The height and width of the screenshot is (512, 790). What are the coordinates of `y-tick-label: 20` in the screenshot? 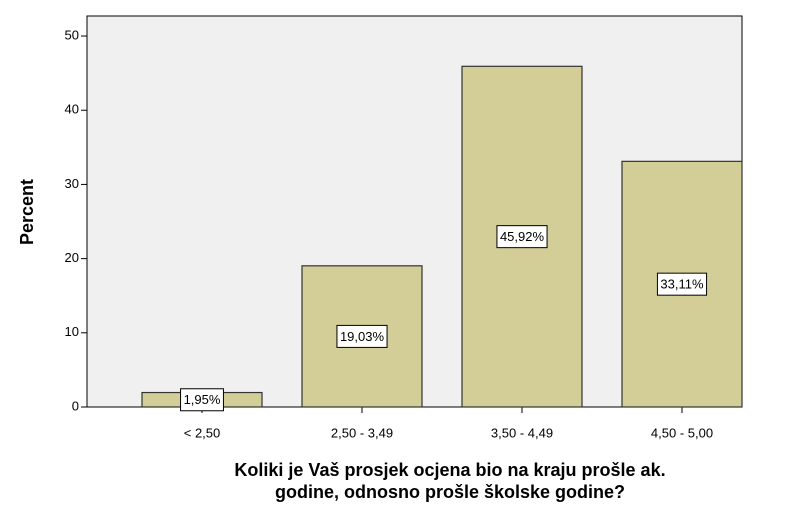 It's located at (72, 257).